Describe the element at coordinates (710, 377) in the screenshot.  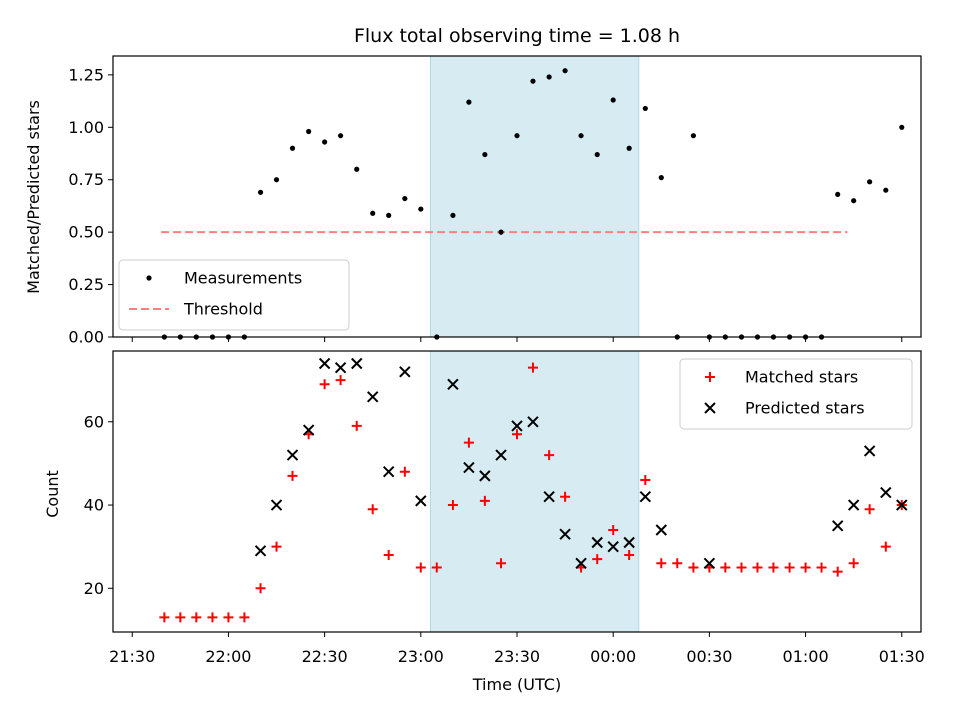
I see `legend-matched-marker` at that location.